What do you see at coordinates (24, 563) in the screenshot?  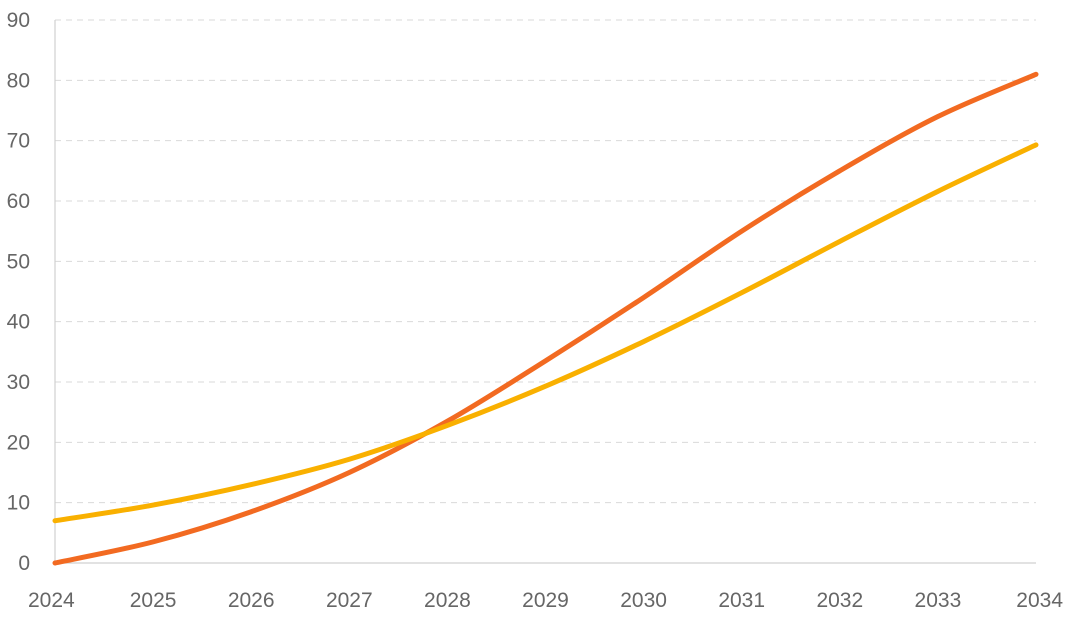 I see `y-tick-label: 0` at bounding box center [24, 563].